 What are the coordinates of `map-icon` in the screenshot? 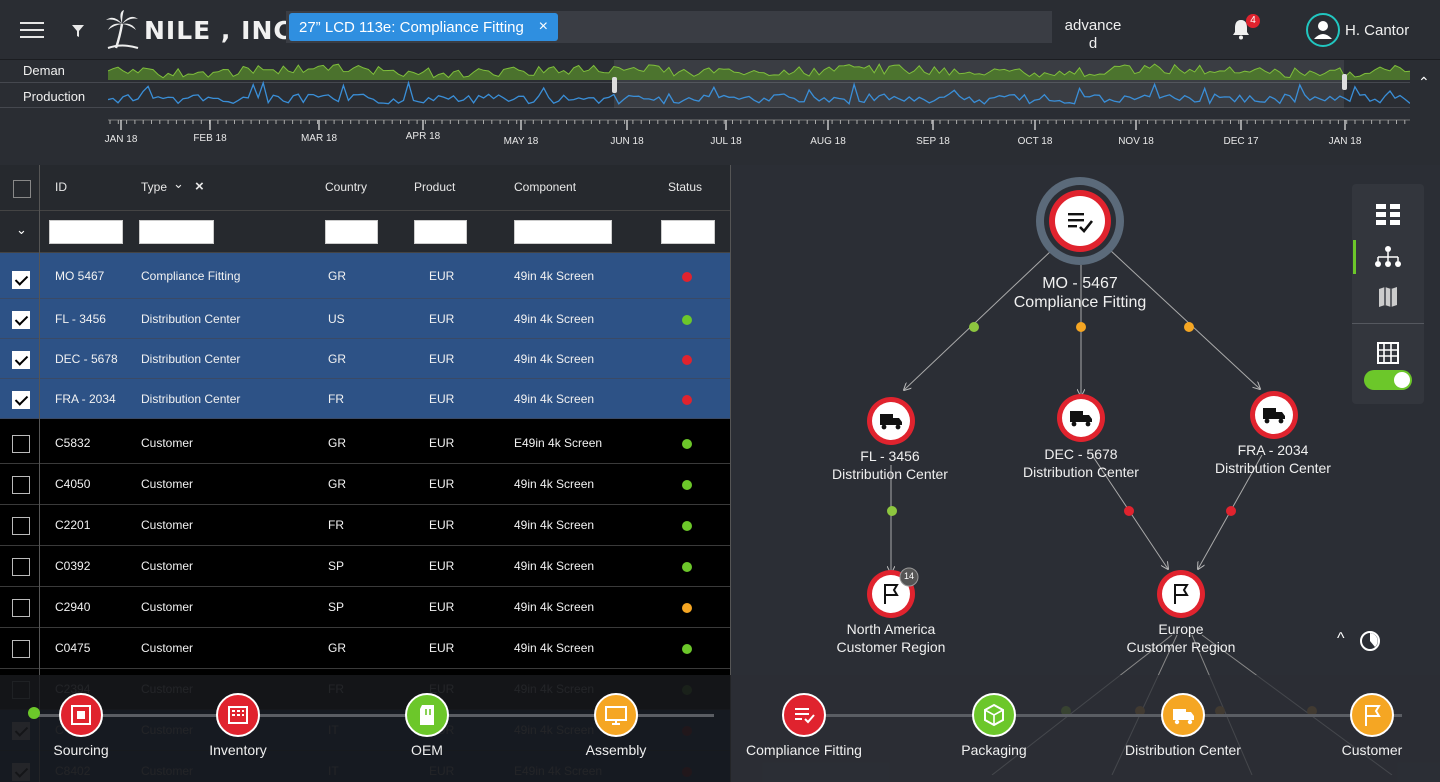 It's located at (1388, 297).